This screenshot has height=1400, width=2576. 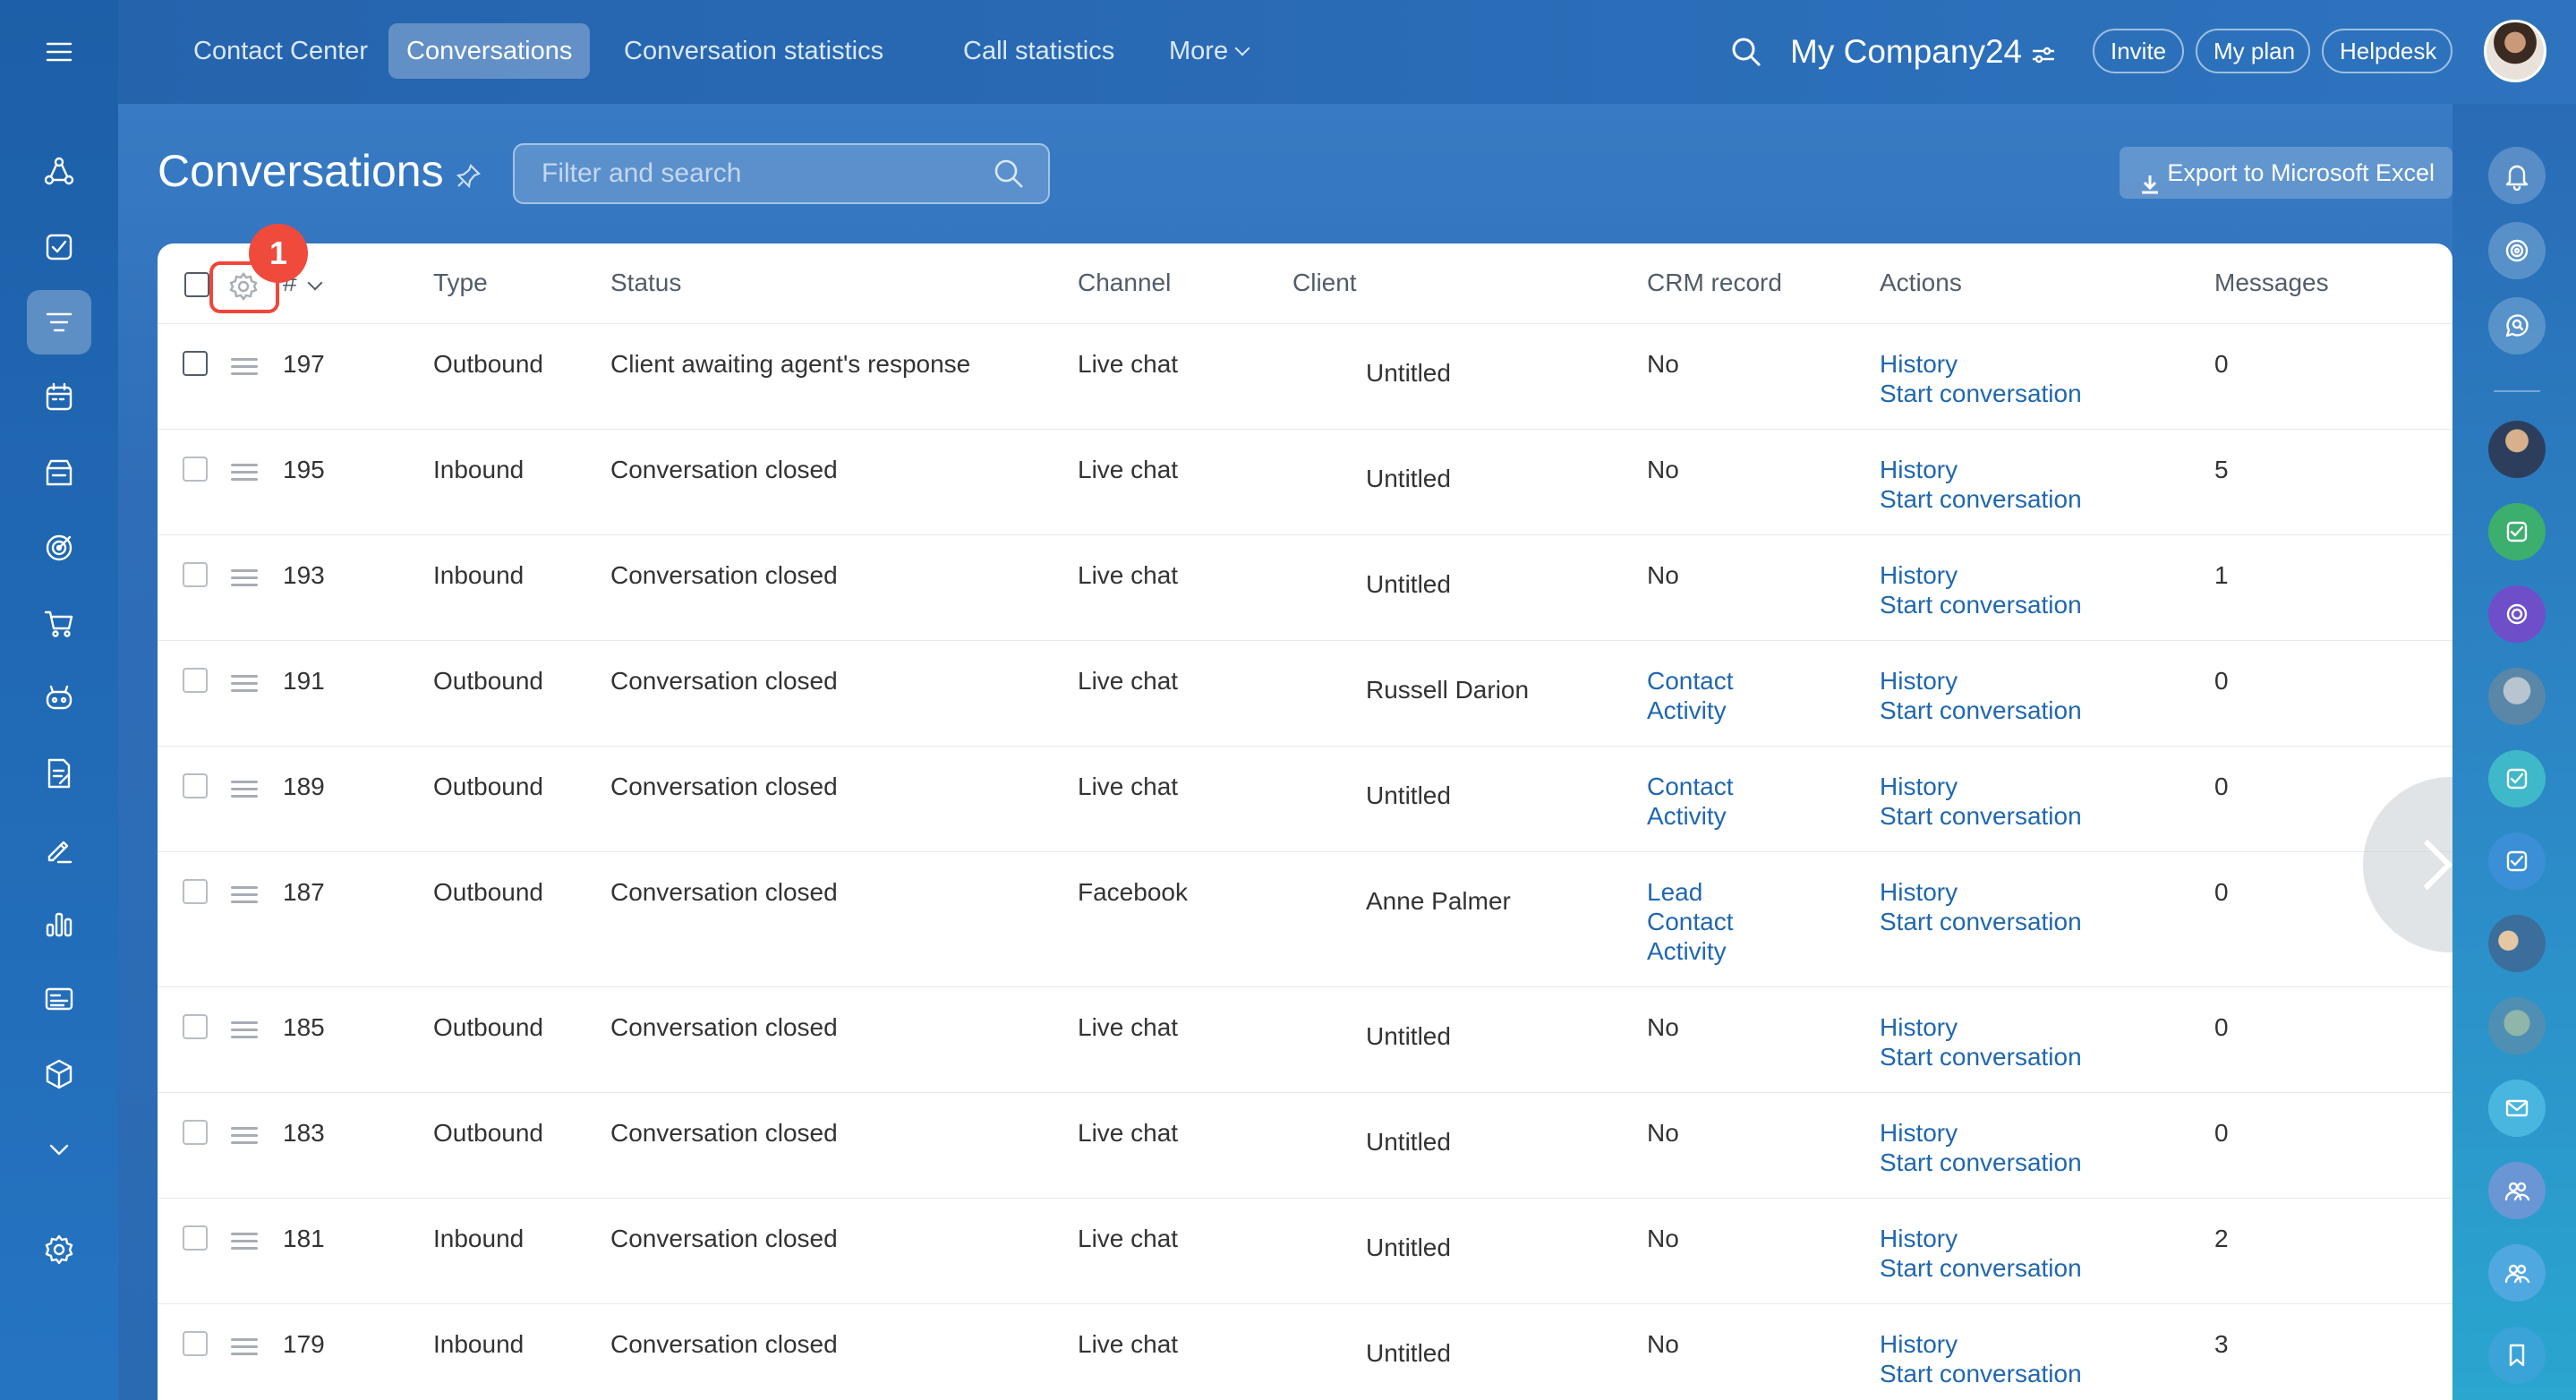 What do you see at coordinates (59, 52) in the screenshot?
I see `menu-icon` at bounding box center [59, 52].